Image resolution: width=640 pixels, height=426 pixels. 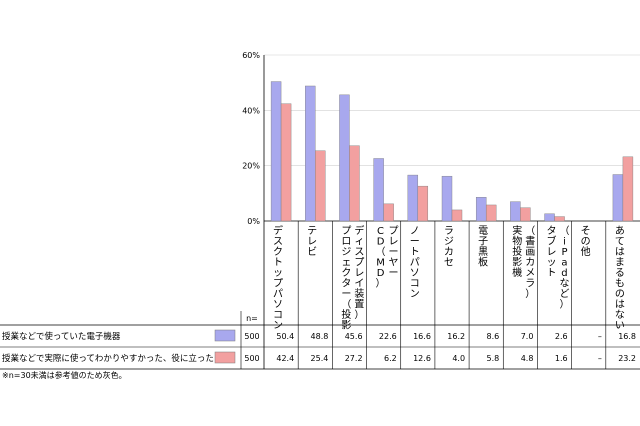 What do you see at coordinates (61, 336) in the screenshot?
I see `series-label: 授業などで使っていた電子機器` at bounding box center [61, 336].